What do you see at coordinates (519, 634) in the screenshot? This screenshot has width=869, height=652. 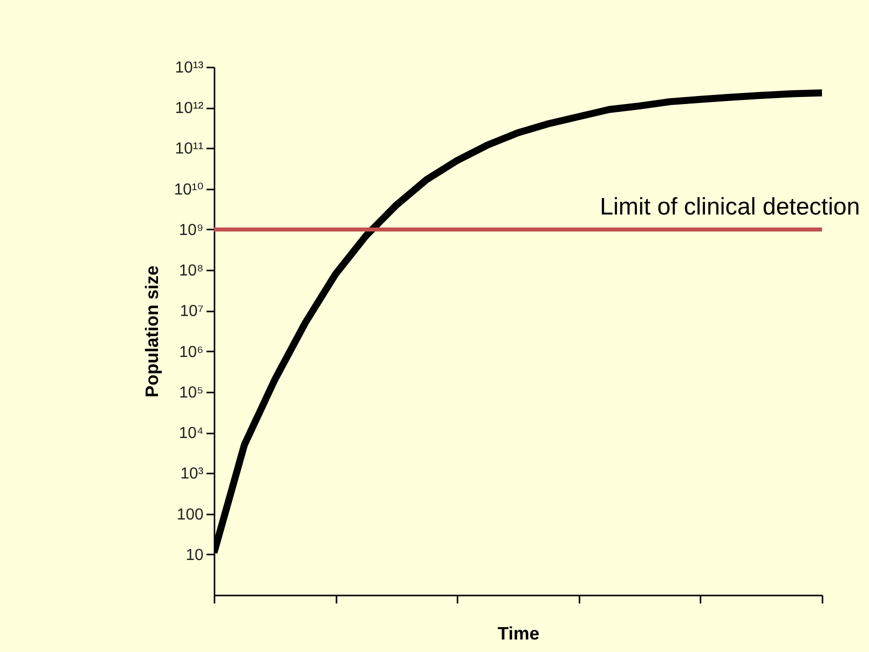 I see `x-axis-title: Time` at bounding box center [519, 634].